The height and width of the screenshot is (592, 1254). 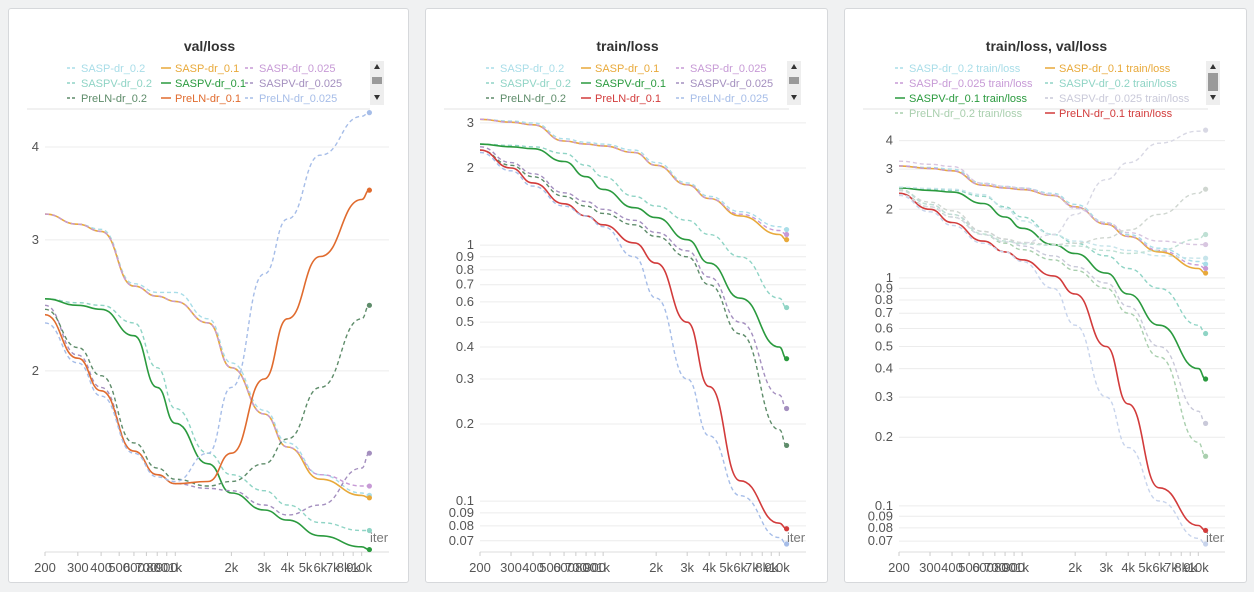 I want to click on series-SASP-dr_0.2, so click(x=634, y=175).